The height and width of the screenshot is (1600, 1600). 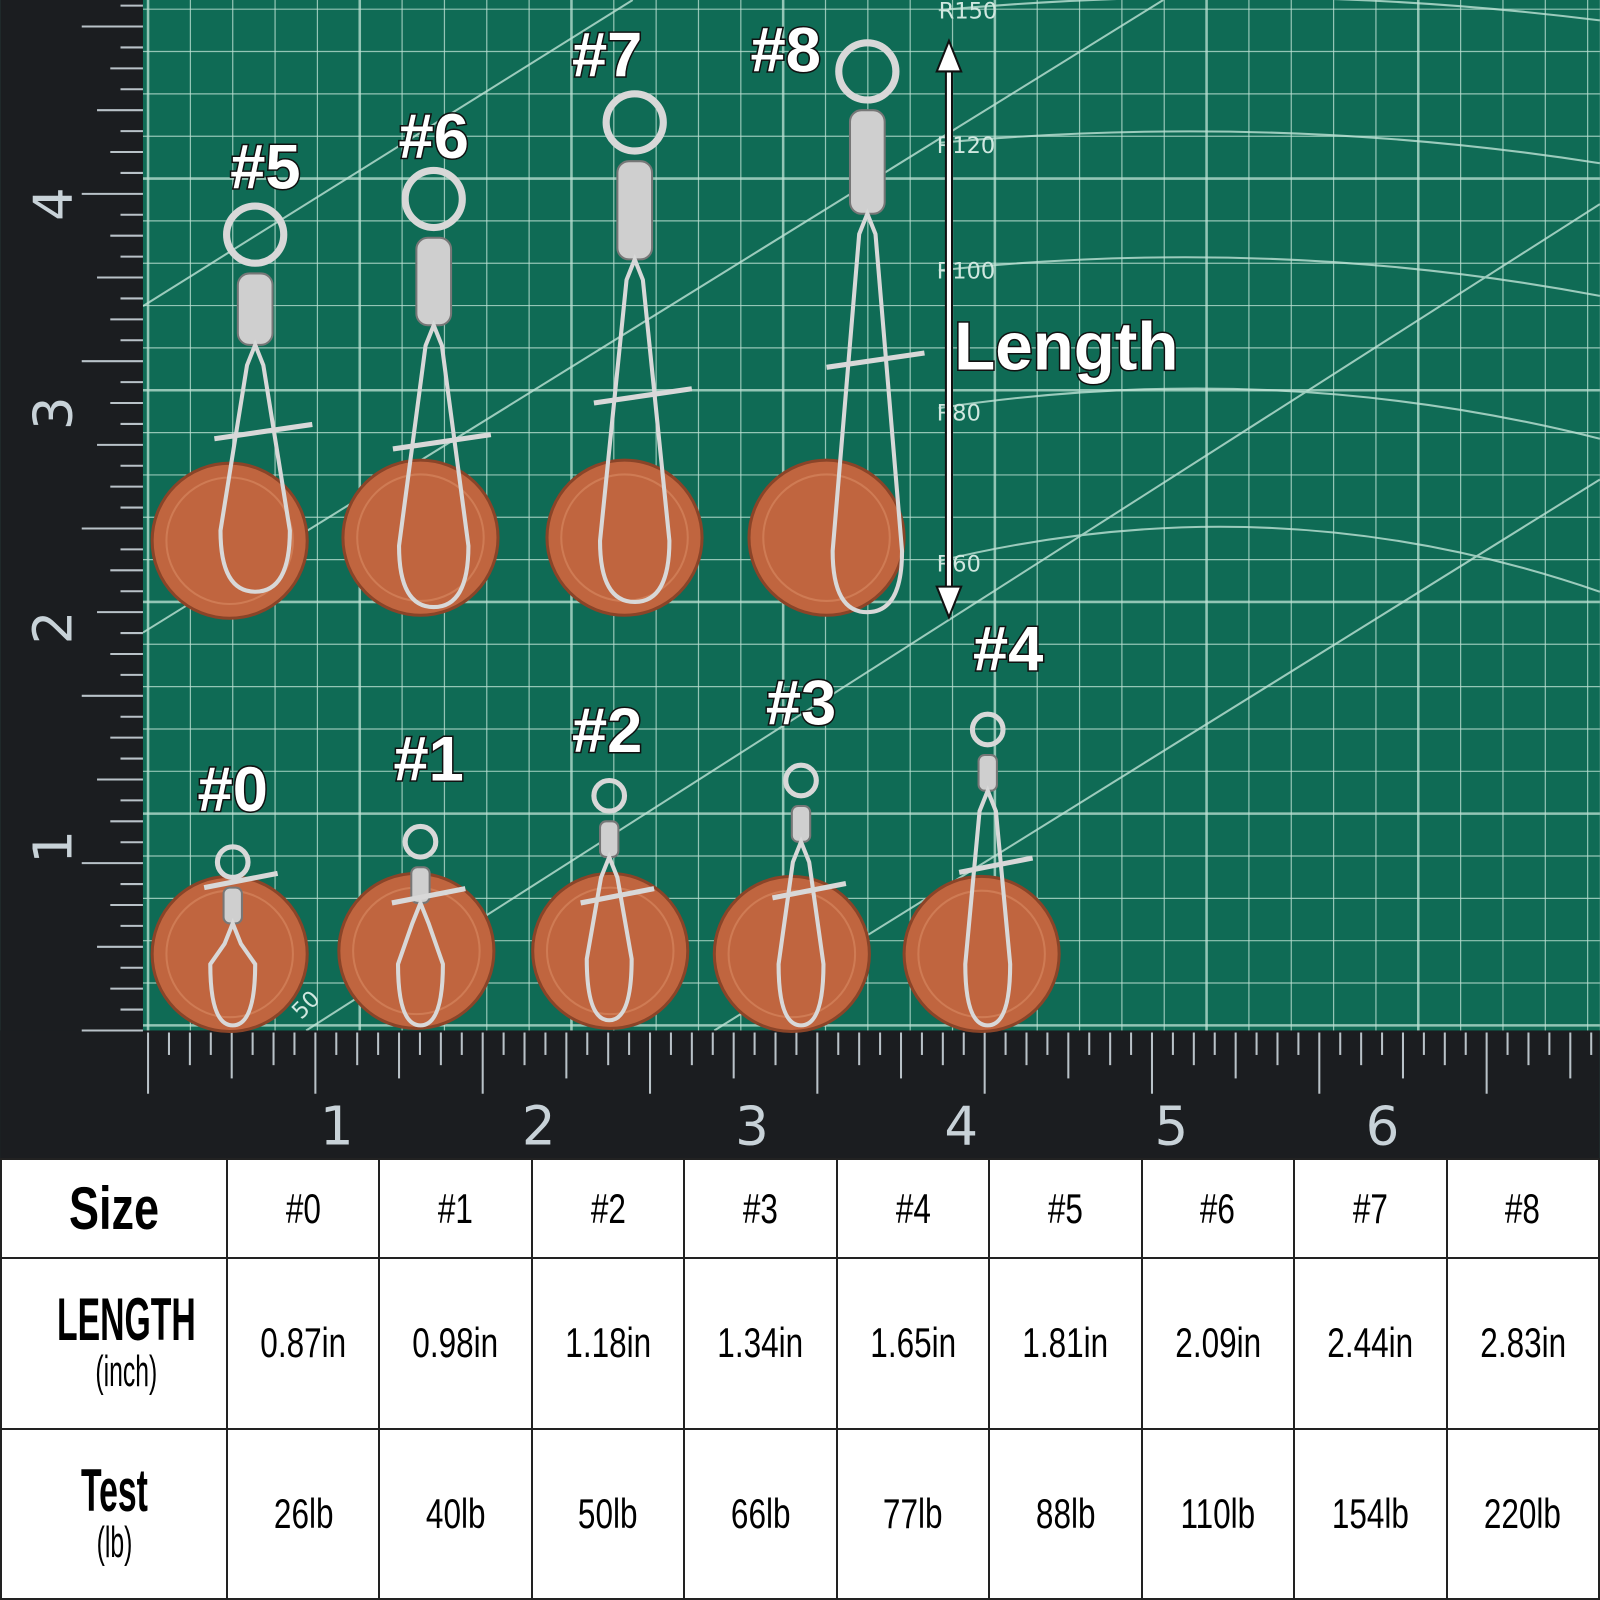 I want to click on table-cell: 66lb, so click(x=760, y=1513).